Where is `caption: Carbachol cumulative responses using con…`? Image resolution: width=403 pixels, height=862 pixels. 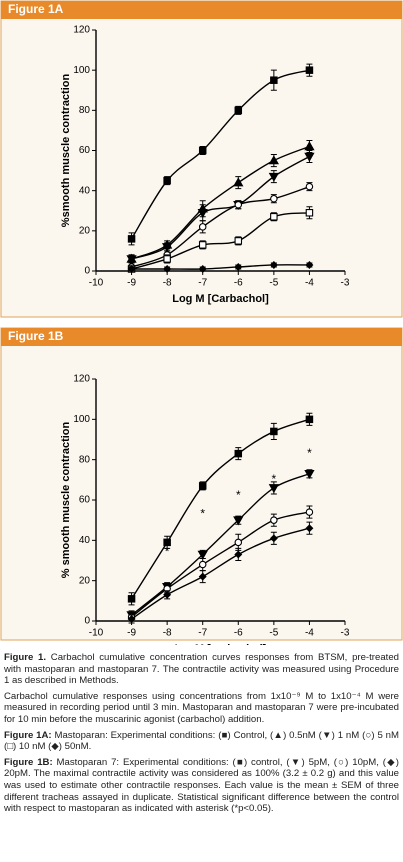 caption: Carbachol cumulative responses using con… is located at coordinates (201, 708).